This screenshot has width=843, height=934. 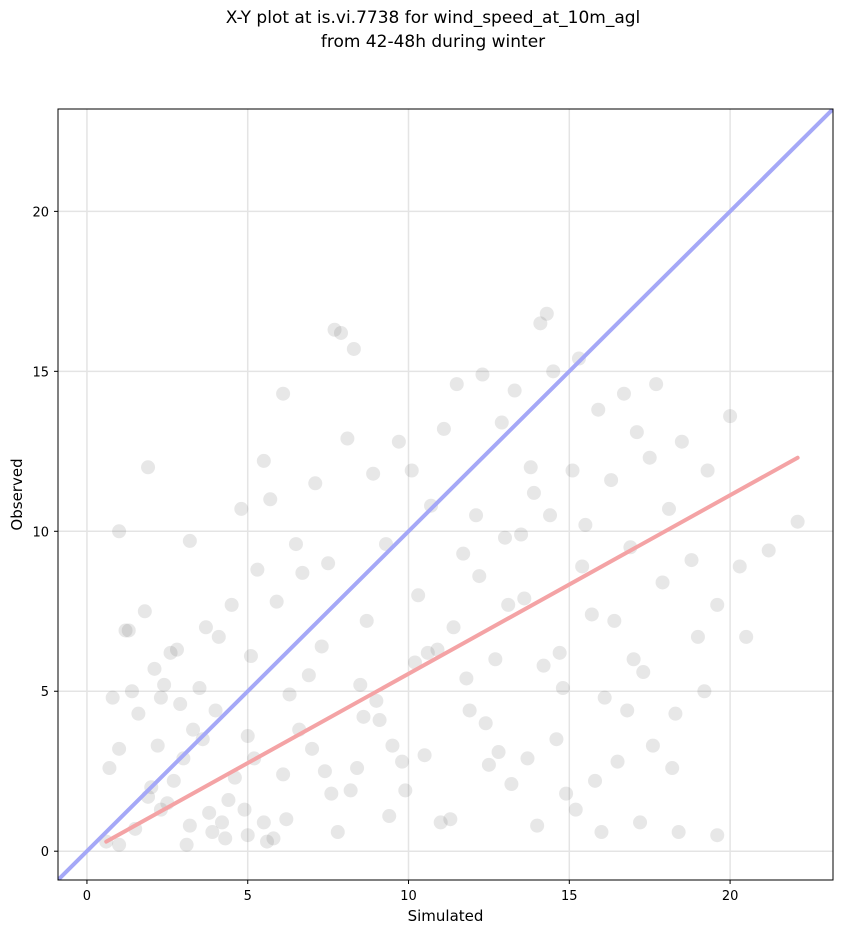 What do you see at coordinates (40, 372) in the screenshot?
I see `y-tick-label-3: 15` at bounding box center [40, 372].